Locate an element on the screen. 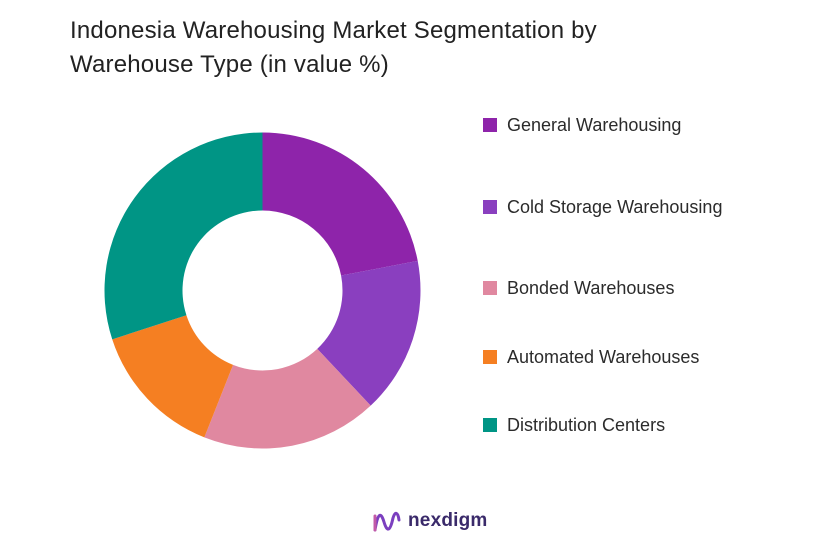 Image resolution: width=833 pixels, height=549 pixels. legend-item: General Warehousing is located at coordinates (582, 125).